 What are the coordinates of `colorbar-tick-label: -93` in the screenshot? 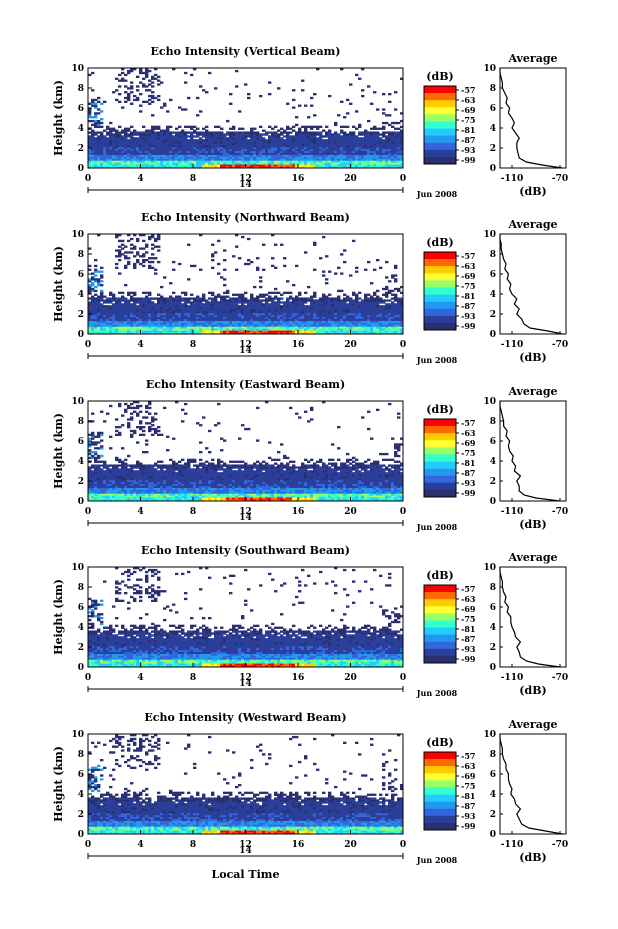 It's located at (468, 150).